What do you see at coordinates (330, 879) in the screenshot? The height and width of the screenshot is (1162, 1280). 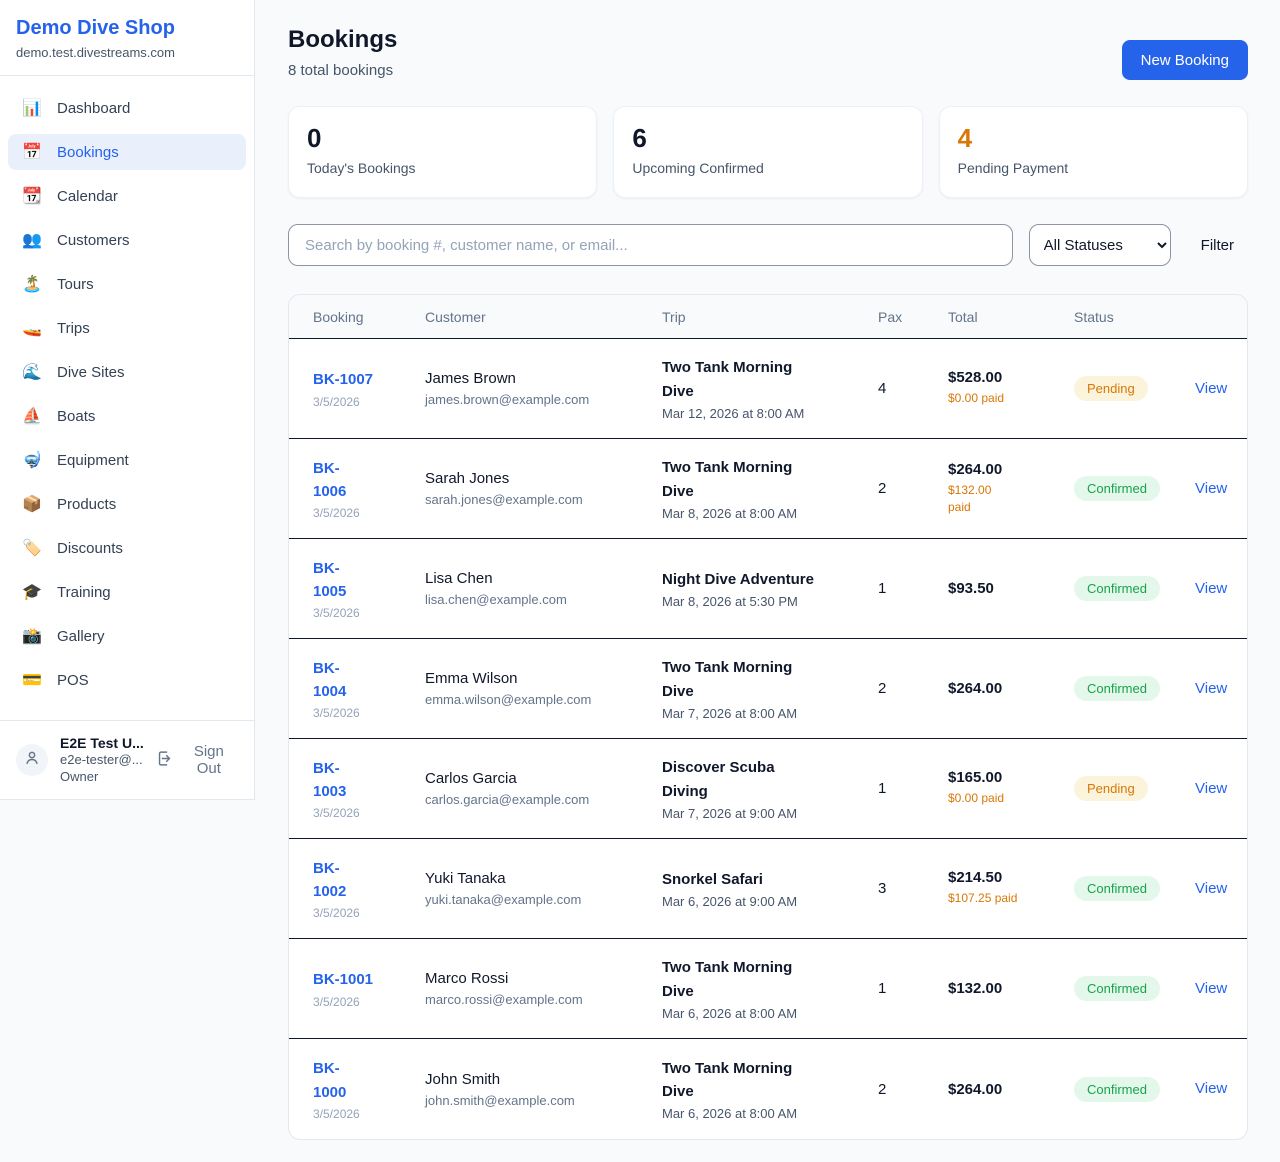 I see `booking-id-link: BK- 1002` at bounding box center [330, 879].